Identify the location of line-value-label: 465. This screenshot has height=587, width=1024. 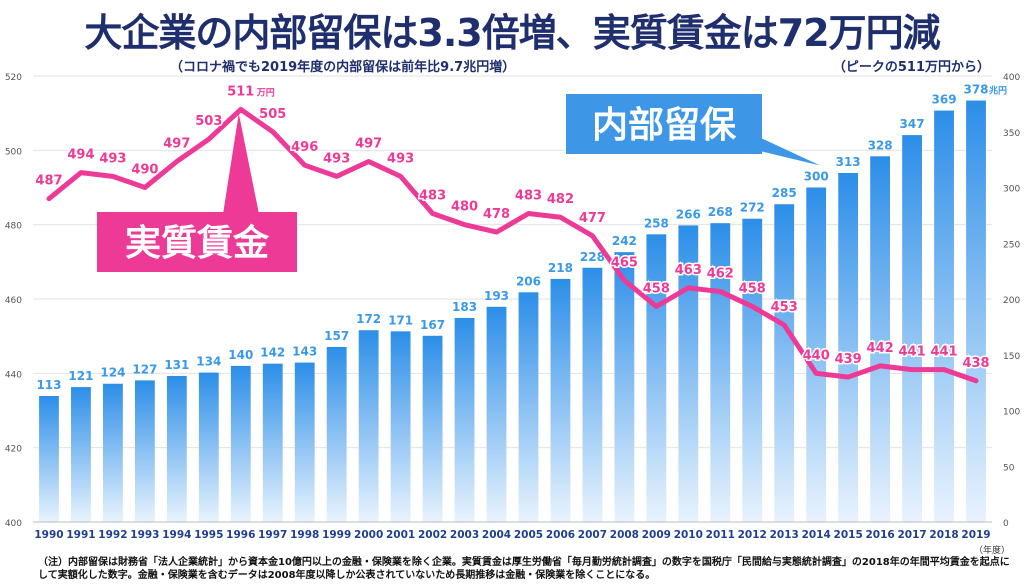
(624, 262).